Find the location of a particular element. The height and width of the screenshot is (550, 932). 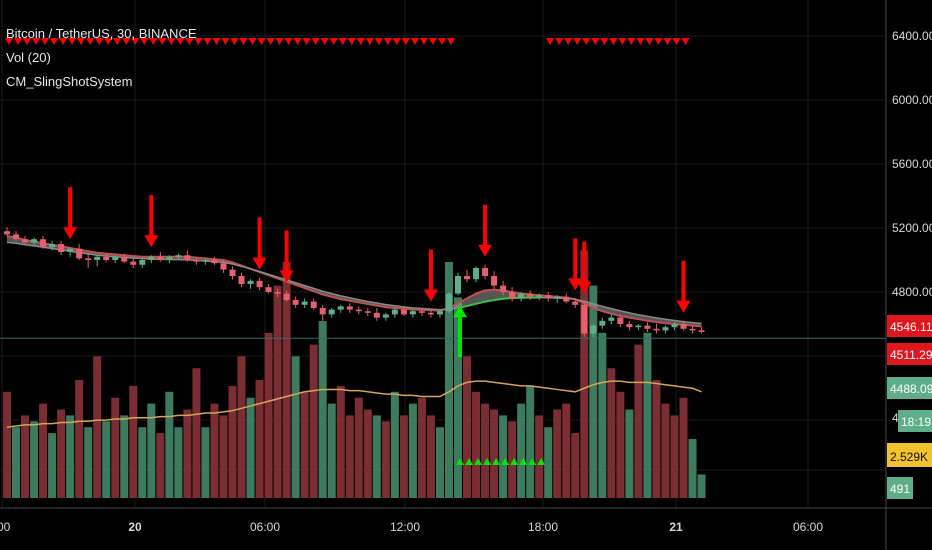

price-tick-label: 6000.00 is located at coordinates (912, 100).